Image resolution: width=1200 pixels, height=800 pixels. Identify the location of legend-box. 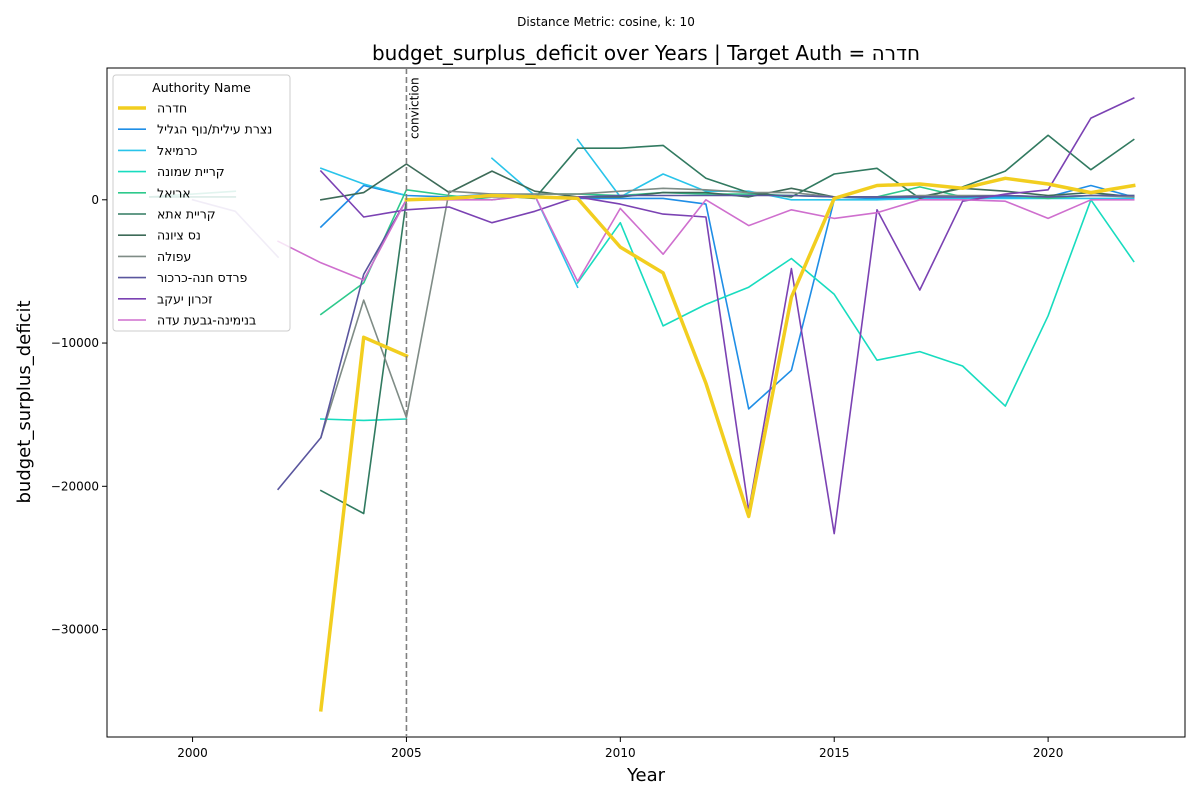
(201, 203).